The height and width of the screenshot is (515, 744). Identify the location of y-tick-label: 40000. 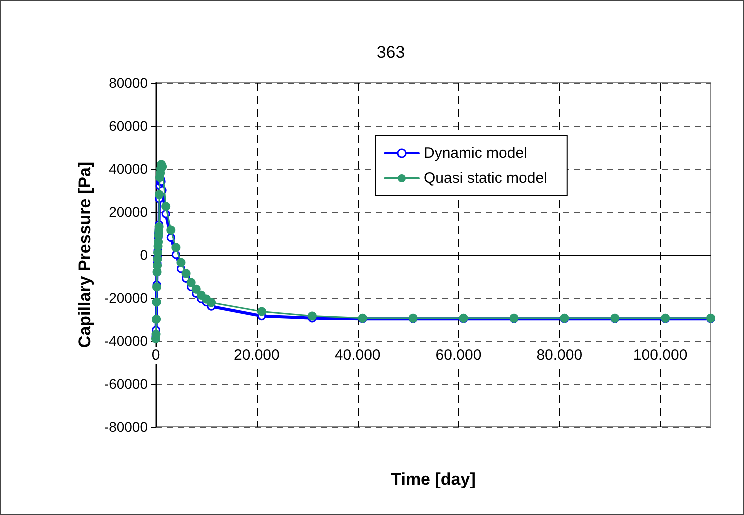
(128, 169).